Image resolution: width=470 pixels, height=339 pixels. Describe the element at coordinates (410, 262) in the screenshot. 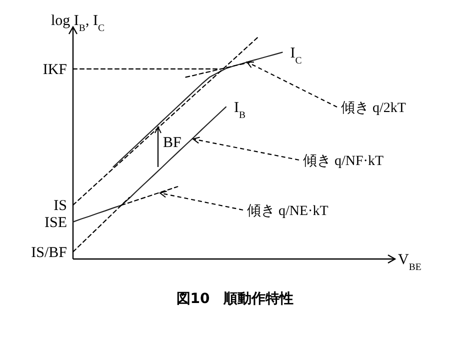

I see `text: V$_{BE}$` at that location.